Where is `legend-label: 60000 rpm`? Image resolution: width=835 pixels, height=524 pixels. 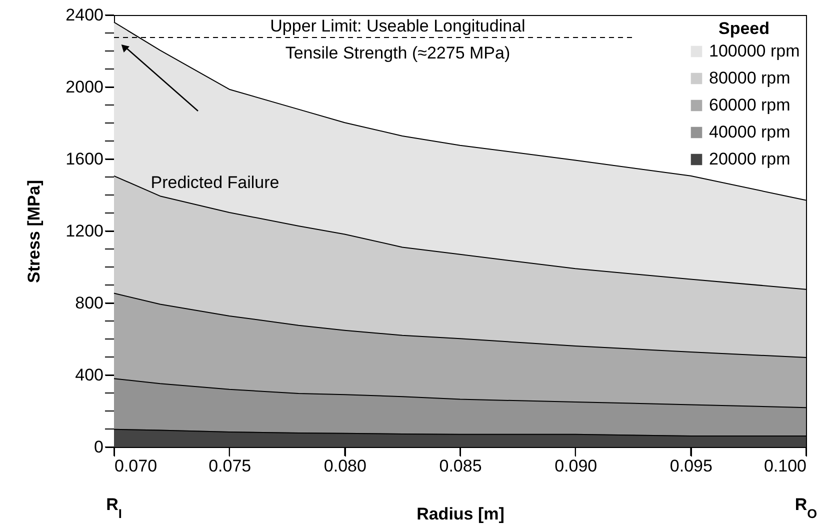
legend-label: 60000 rpm is located at coordinates (749, 105).